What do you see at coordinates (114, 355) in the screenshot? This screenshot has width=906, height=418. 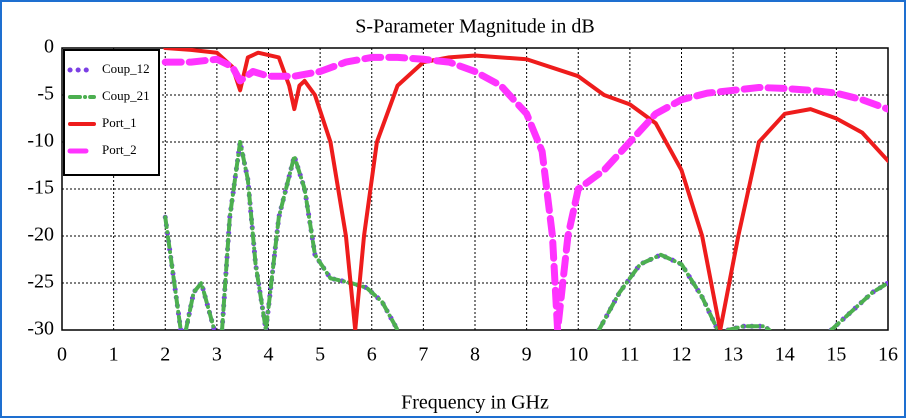 I see `x-tick-label: 1` at bounding box center [114, 355].